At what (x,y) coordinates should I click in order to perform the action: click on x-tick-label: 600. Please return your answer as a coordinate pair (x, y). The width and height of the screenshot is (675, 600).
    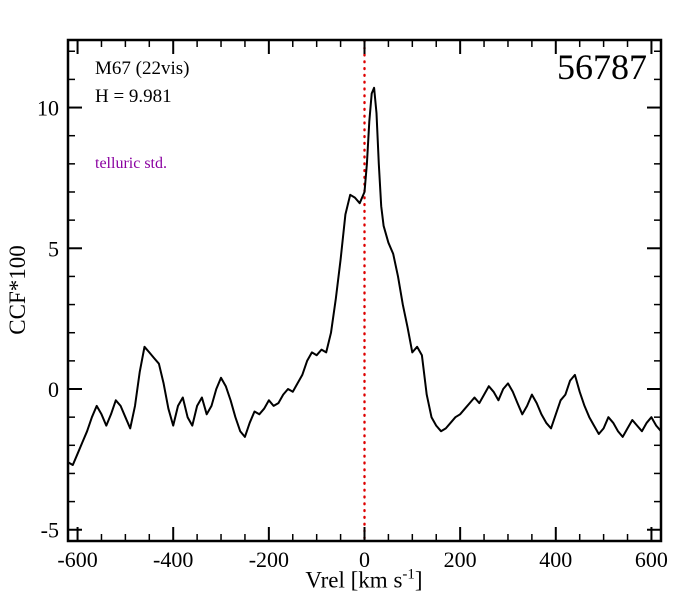
    Looking at the image, I should click on (651, 559).